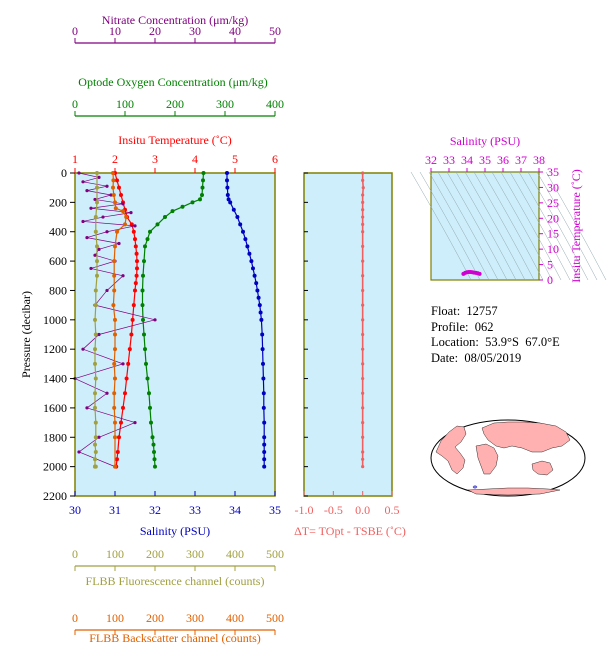 The height and width of the screenshot is (662, 608). What do you see at coordinates (55, 437) in the screenshot?
I see `pressure-tick-label: 1800` at bounding box center [55, 437].